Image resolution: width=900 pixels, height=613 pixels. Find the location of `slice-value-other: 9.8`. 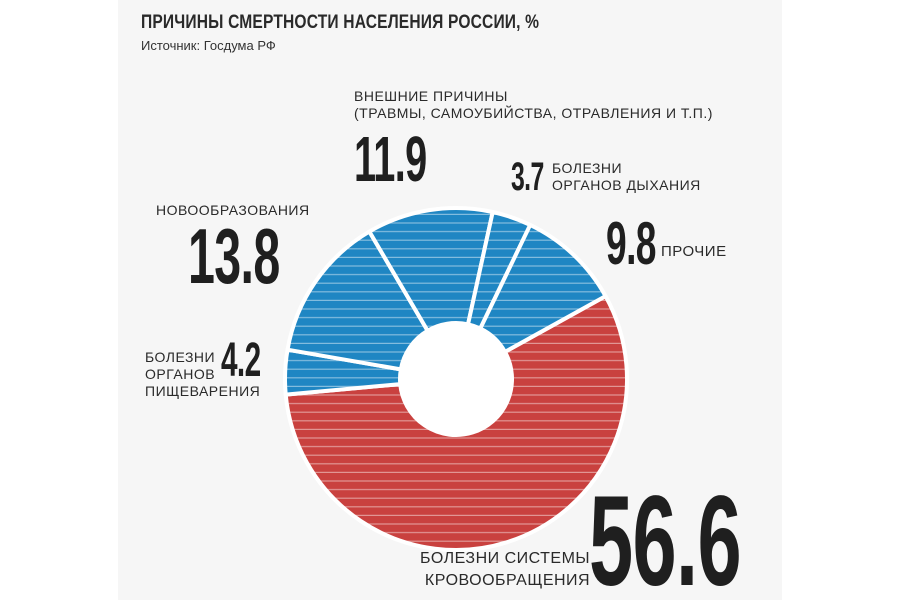

slice-value-other: 9.8 is located at coordinates (631, 243).